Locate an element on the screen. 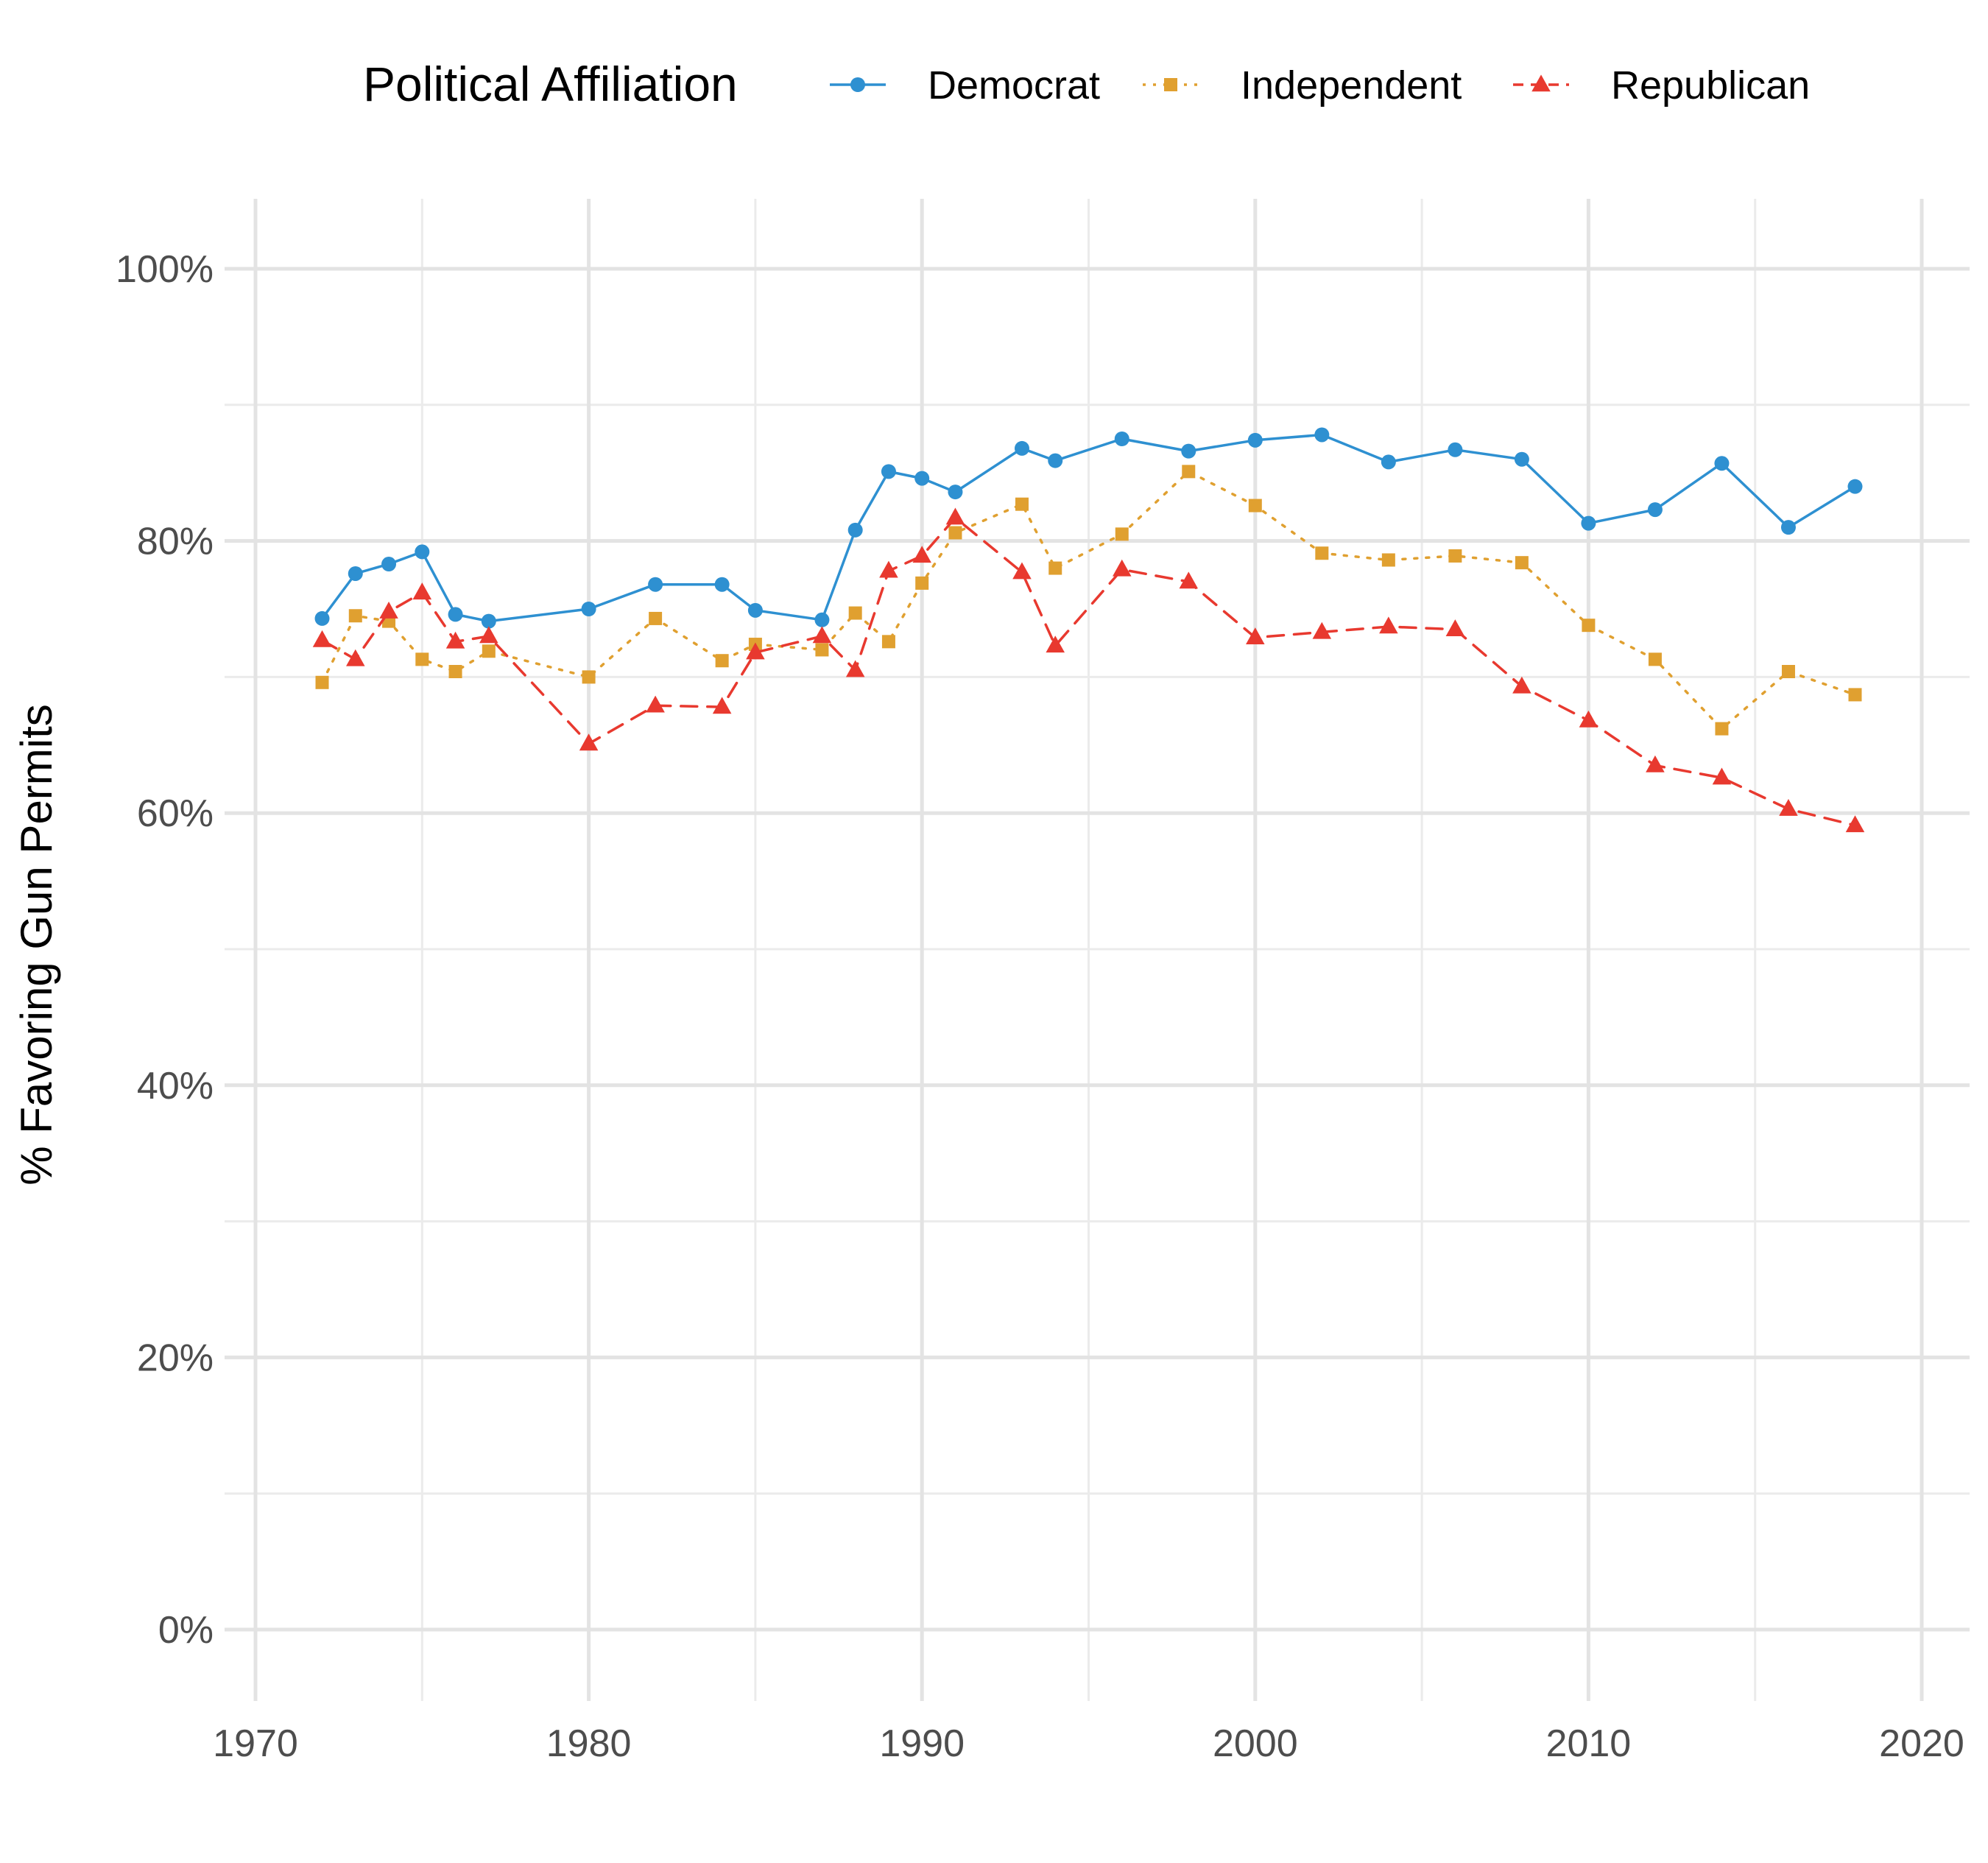 Image resolution: width=1988 pixels, height=1863 pixels. legend-title: Political Affiliation is located at coordinates (550, 84).